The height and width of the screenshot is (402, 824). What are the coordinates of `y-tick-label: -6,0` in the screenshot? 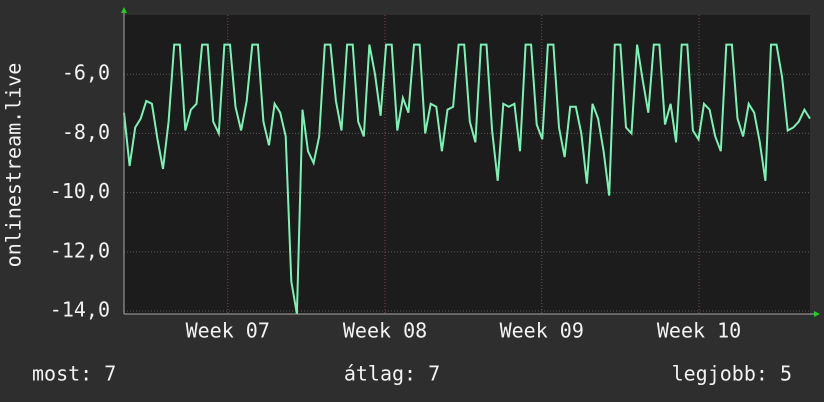 It's located at (86, 73).